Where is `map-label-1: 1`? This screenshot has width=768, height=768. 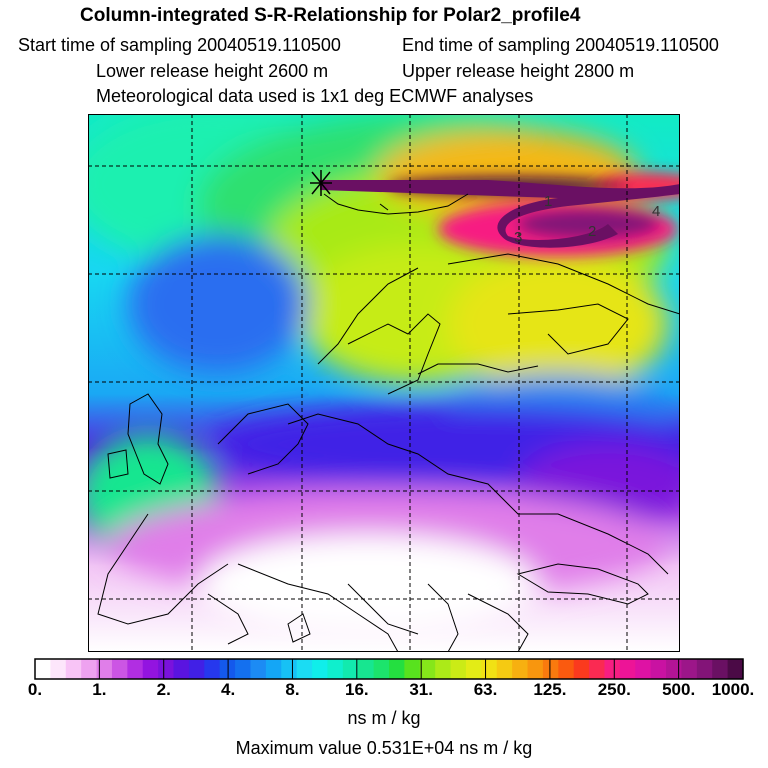 map-label-1: 1 is located at coordinates (548, 201).